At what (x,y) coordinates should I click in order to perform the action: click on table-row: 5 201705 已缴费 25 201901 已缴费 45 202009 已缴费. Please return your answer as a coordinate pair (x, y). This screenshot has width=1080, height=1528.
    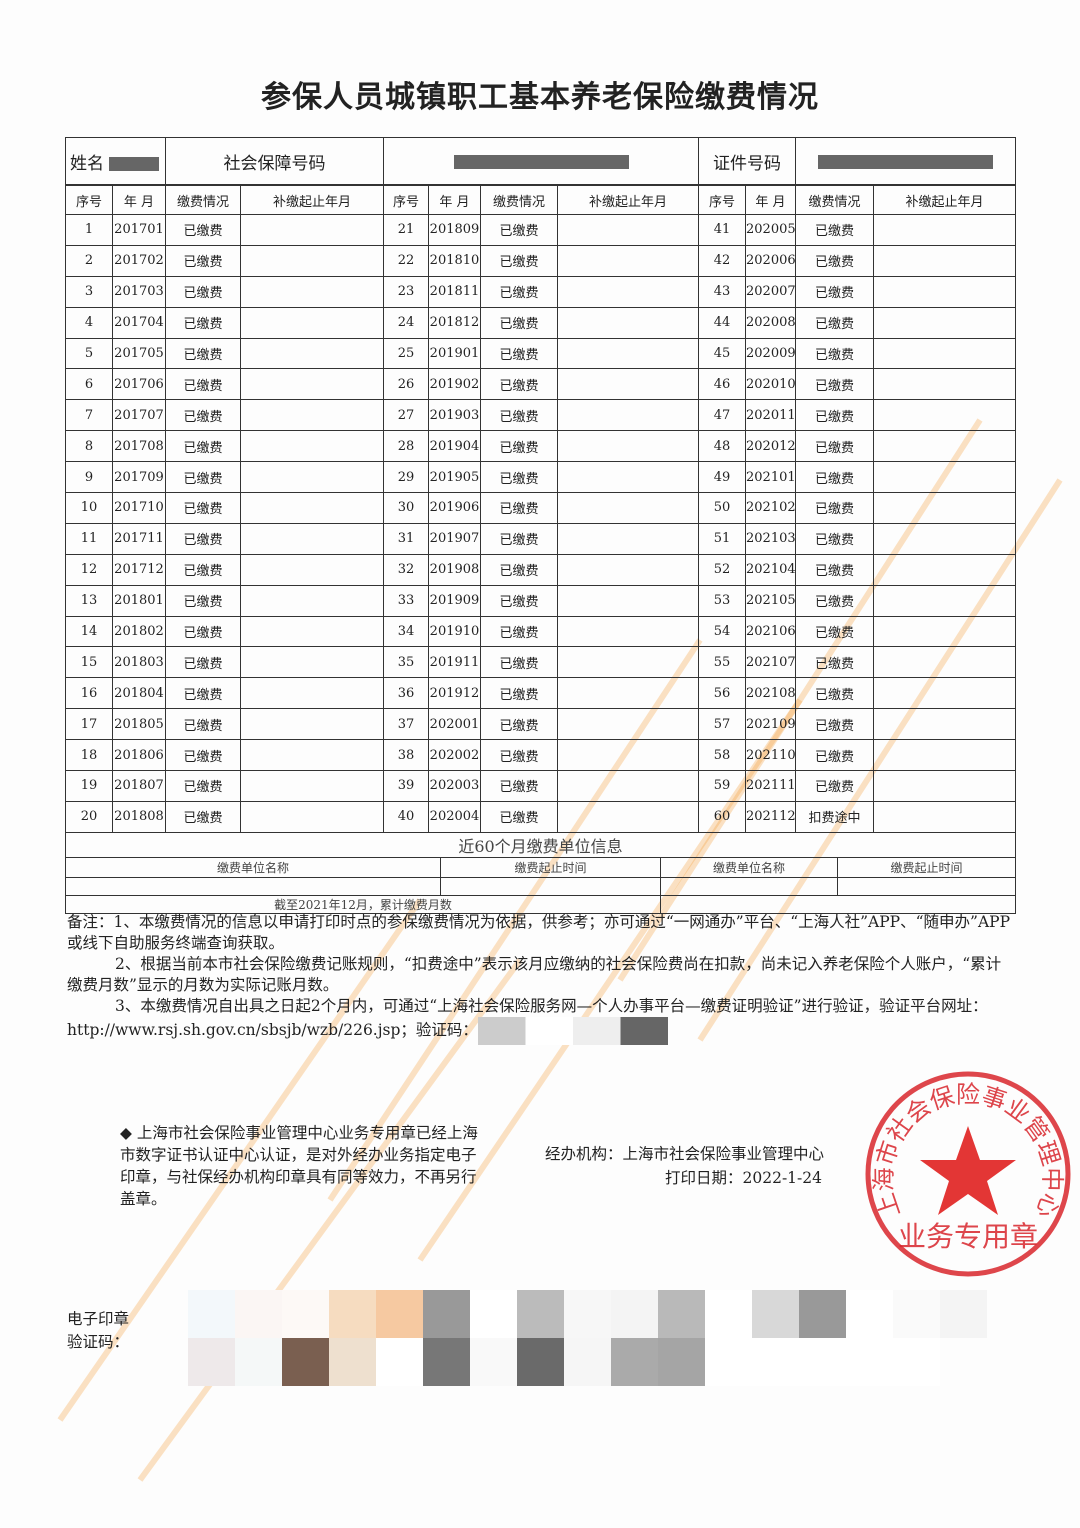
    Looking at the image, I should click on (540, 353).